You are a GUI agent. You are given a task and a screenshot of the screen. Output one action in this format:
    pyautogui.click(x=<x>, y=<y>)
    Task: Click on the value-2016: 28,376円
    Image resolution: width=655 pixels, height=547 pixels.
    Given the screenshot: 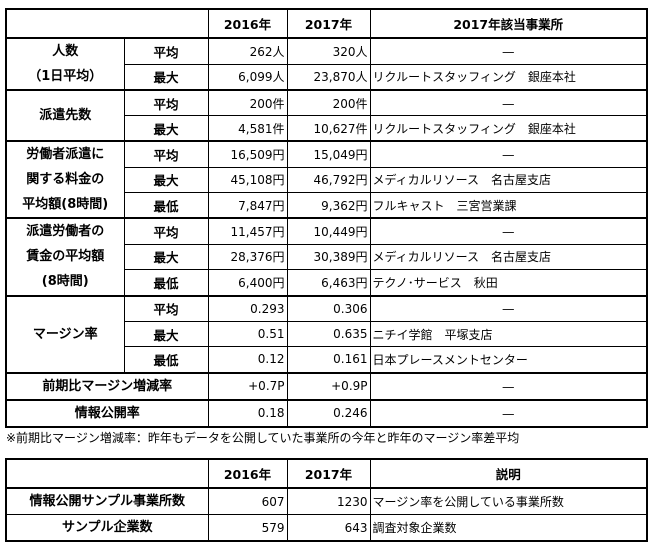 What is the action you would take?
    pyautogui.click(x=247, y=257)
    